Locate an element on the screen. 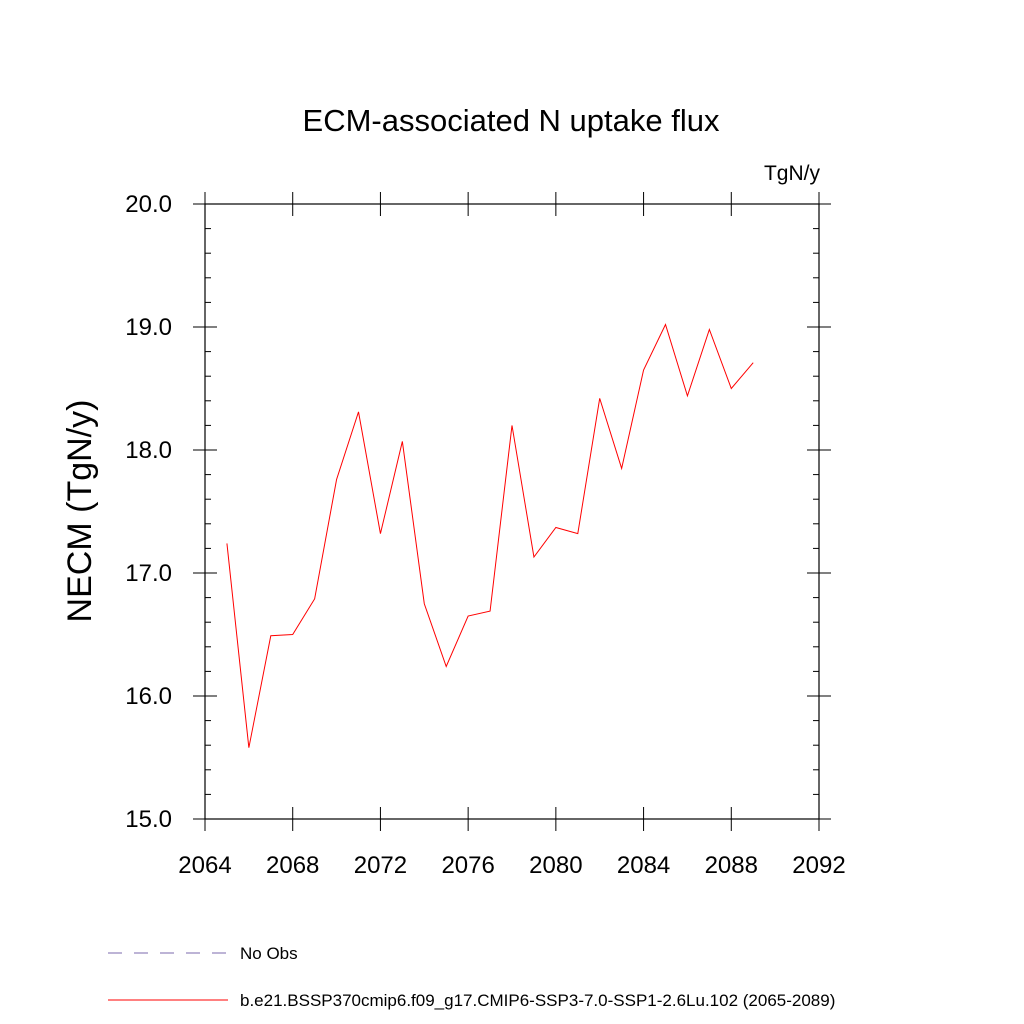 The image size is (1024, 1024). units-label: TgN/y is located at coordinates (792, 173).